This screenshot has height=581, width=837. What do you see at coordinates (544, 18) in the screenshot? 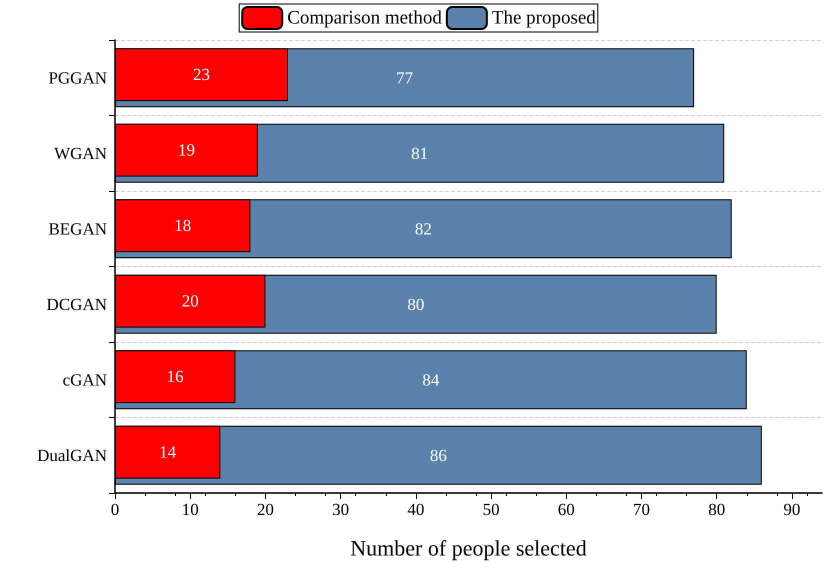
I see `legend-label: The proposed` at bounding box center [544, 18].